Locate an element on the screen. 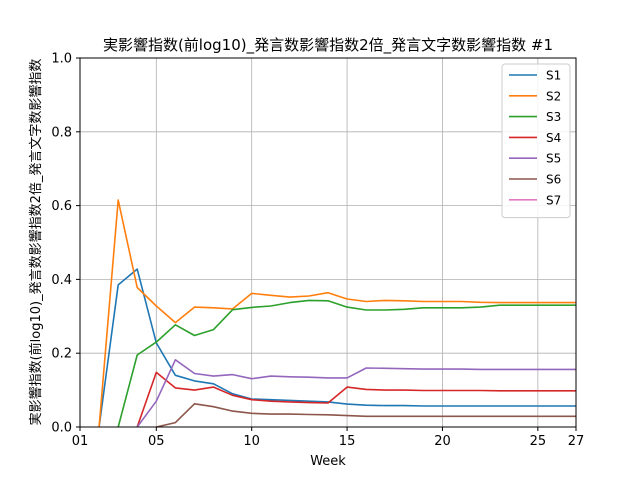 This screenshot has height=480, width=640. y-tick-label: 0.2 is located at coordinates (61, 354).